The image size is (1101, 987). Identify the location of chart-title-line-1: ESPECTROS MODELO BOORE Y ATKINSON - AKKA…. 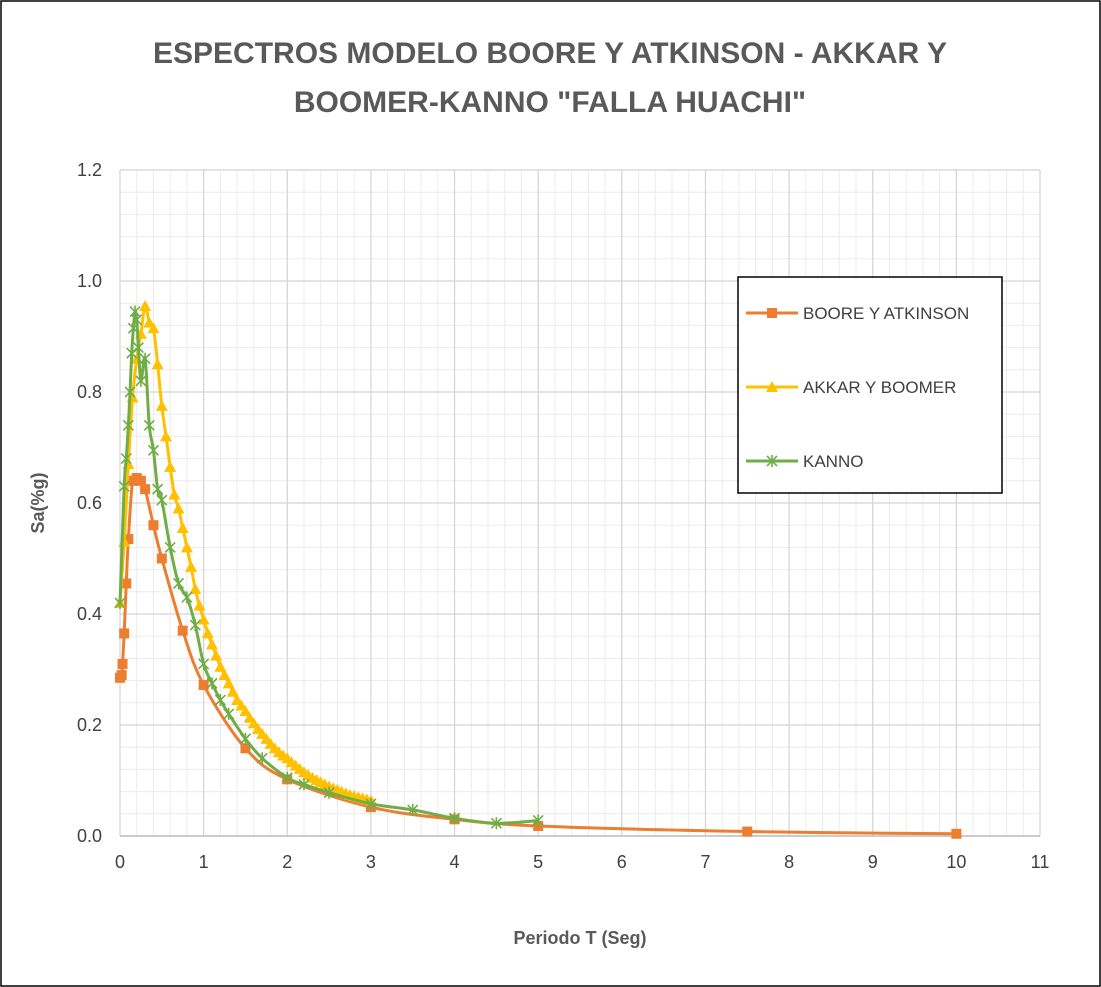
(550, 53).